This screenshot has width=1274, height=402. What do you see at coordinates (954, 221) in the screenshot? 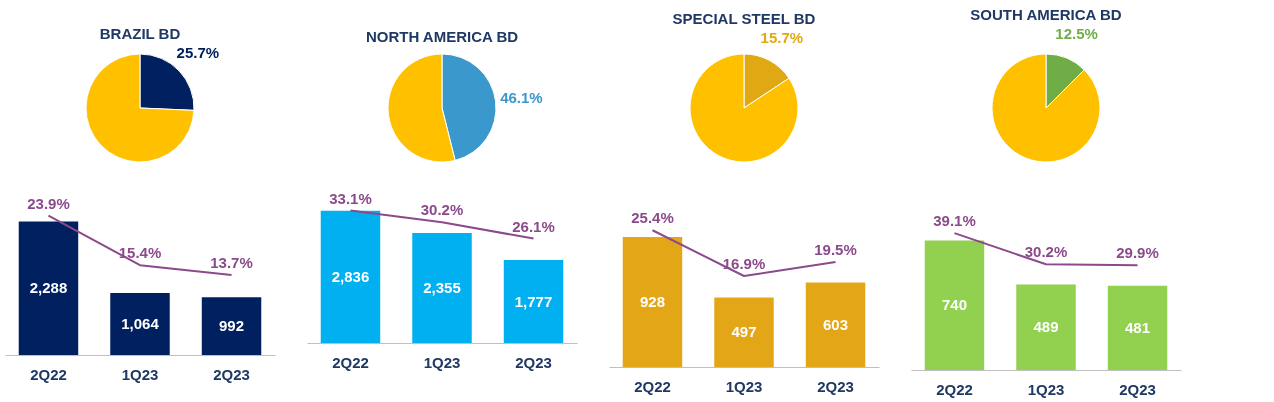
I see `data-label: 39.1%` at bounding box center [954, 221].